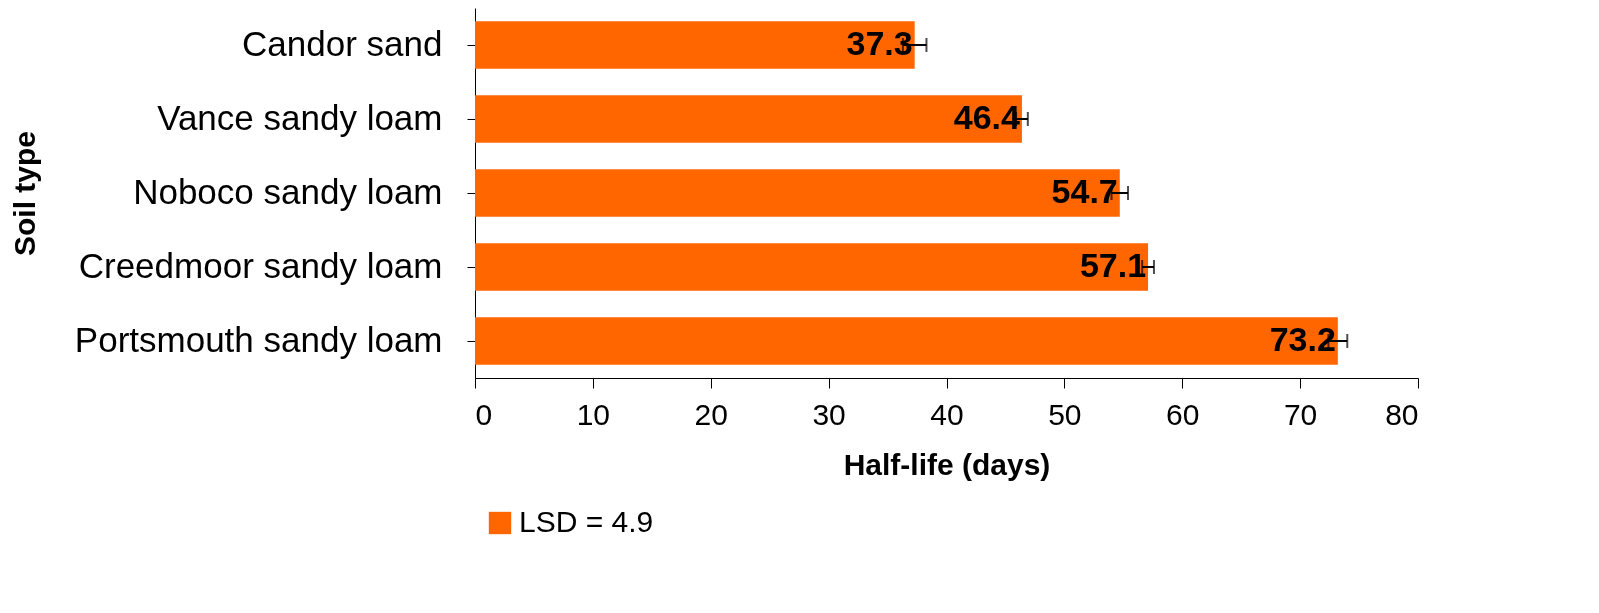  I want to click on x-tick-label: 80, so click(1402, 414).